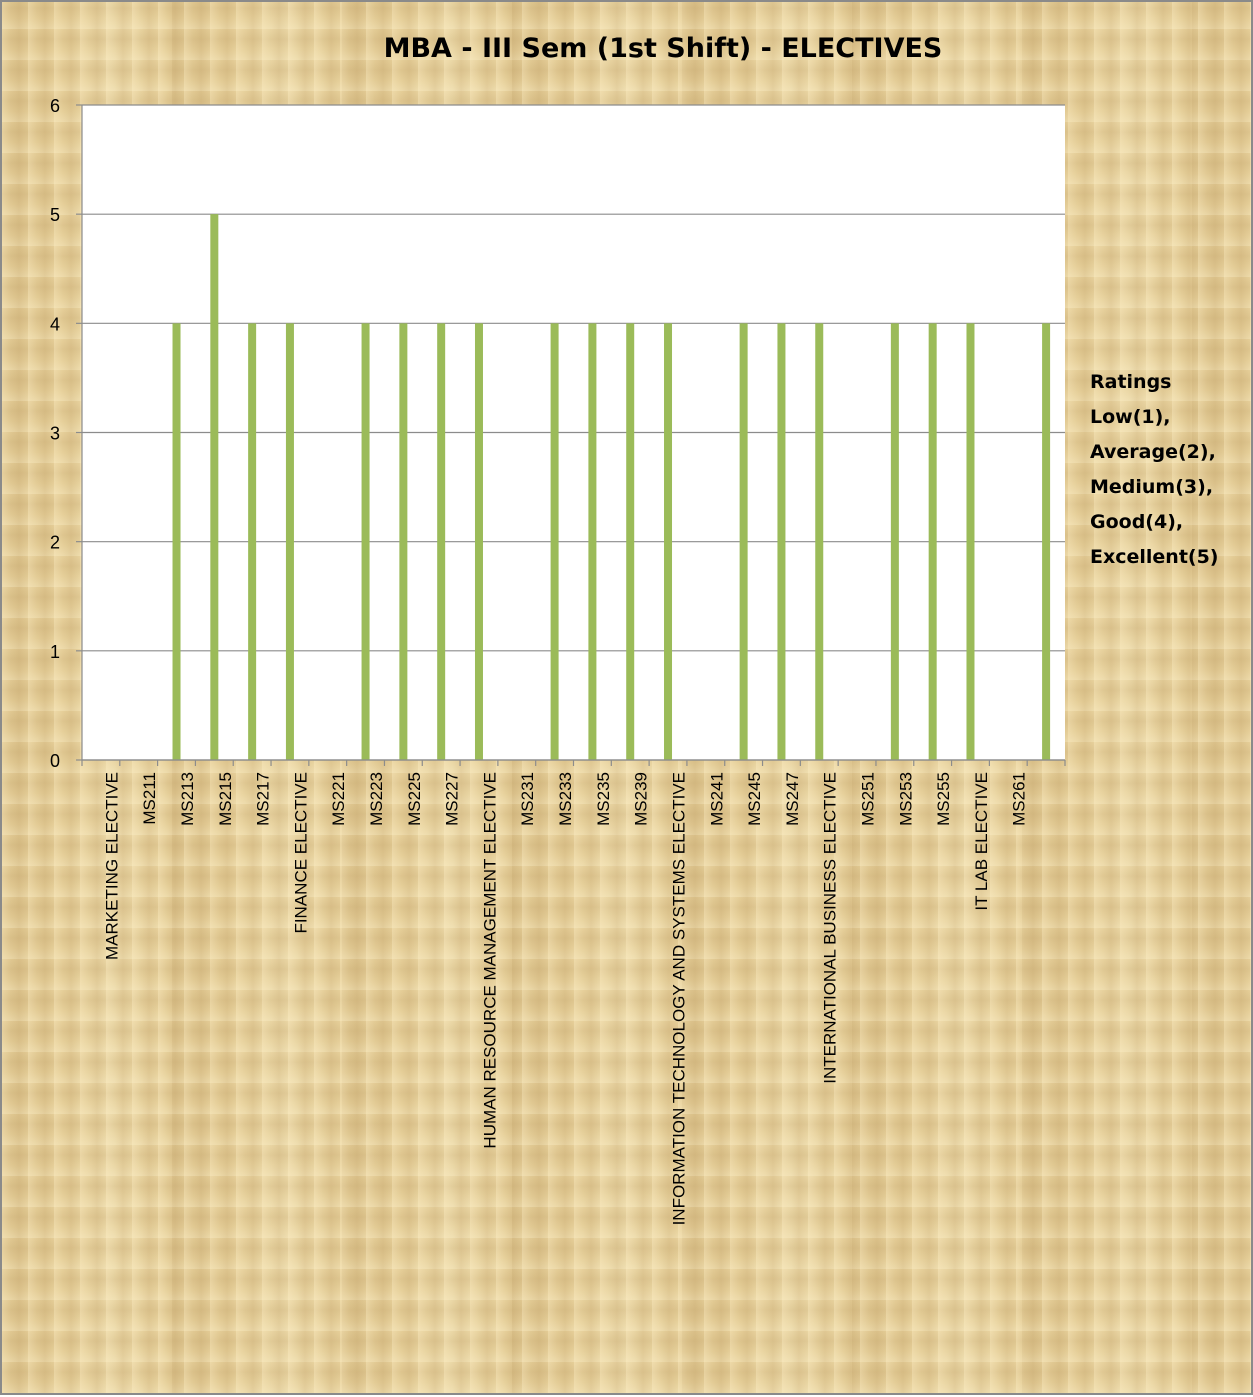  Describe the element at coordinates (55, 761) in the screenshot. I see `y-tick-label: 0` at that location.